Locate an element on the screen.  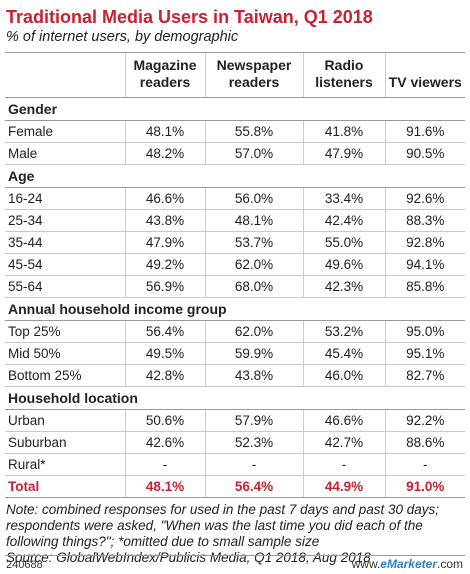
table-row: 25-34 43.8% 48.1% 42.4% 88.3% is located at coordinates (235, 220).